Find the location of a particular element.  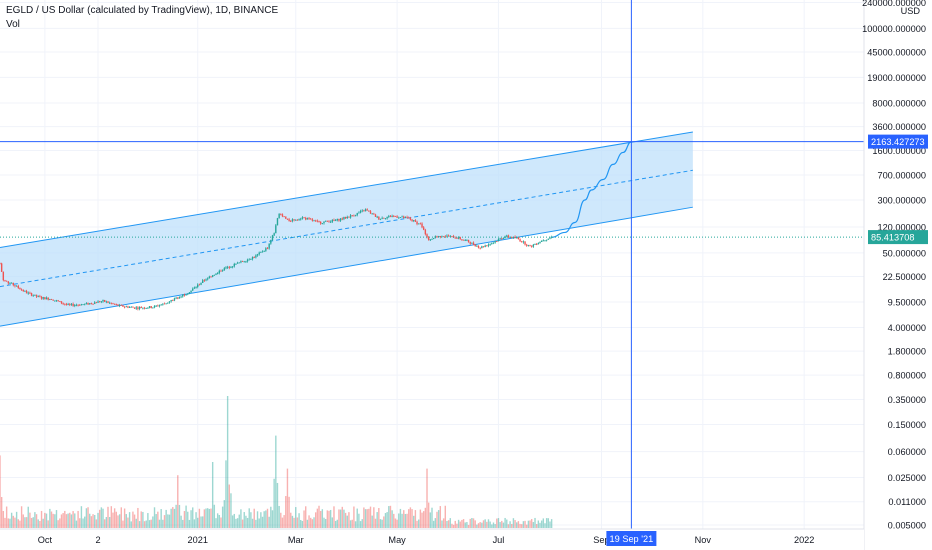

time-tick-label: Mar is located at coordinates (296, 540).